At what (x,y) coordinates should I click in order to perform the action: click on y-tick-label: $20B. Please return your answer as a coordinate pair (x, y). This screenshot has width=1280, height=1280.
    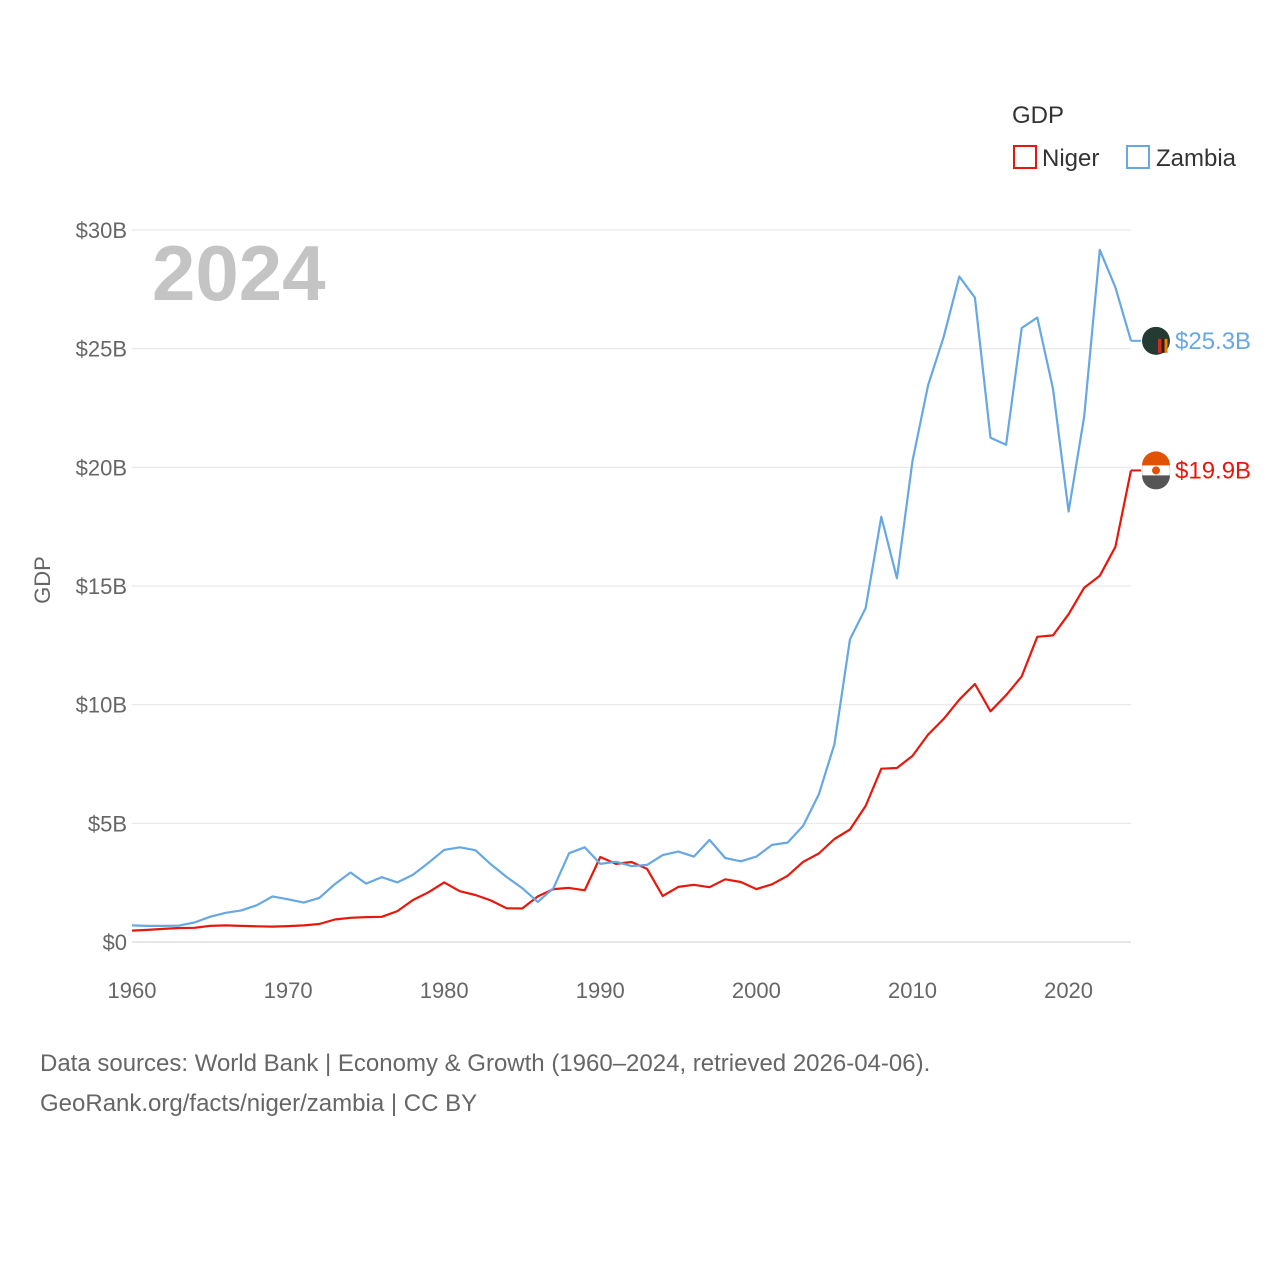
    Looking at the image, I should click on (101, 467).